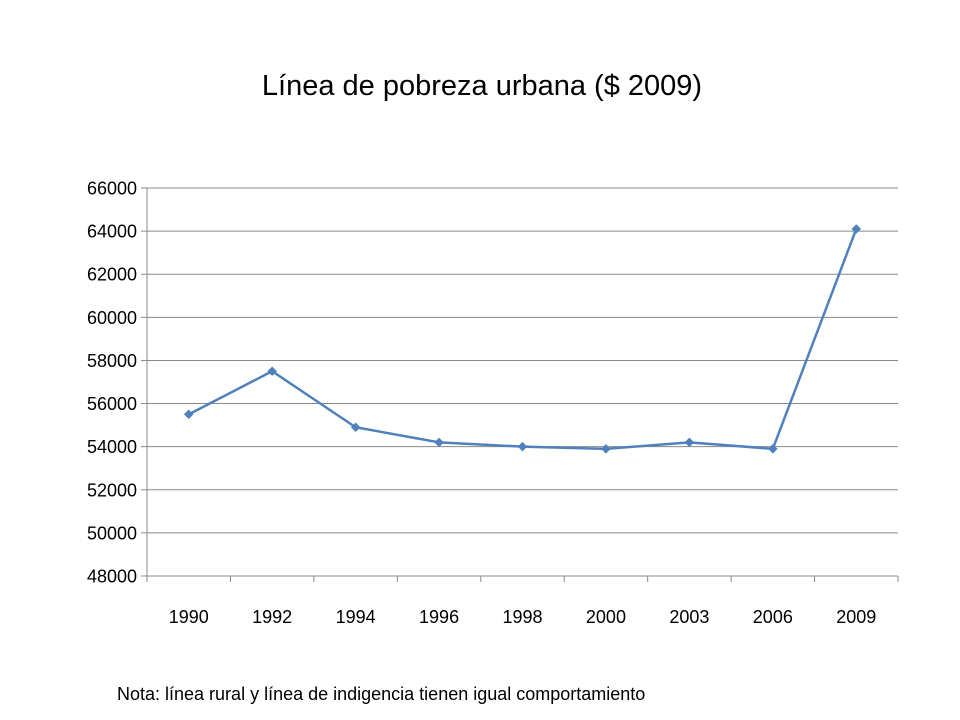 This screenshot has width=960, height=720. What do you see at coordinates (856, 617) in the screenshot?
I see `x-tick-label: 2009` at bounding box center [856, 617].